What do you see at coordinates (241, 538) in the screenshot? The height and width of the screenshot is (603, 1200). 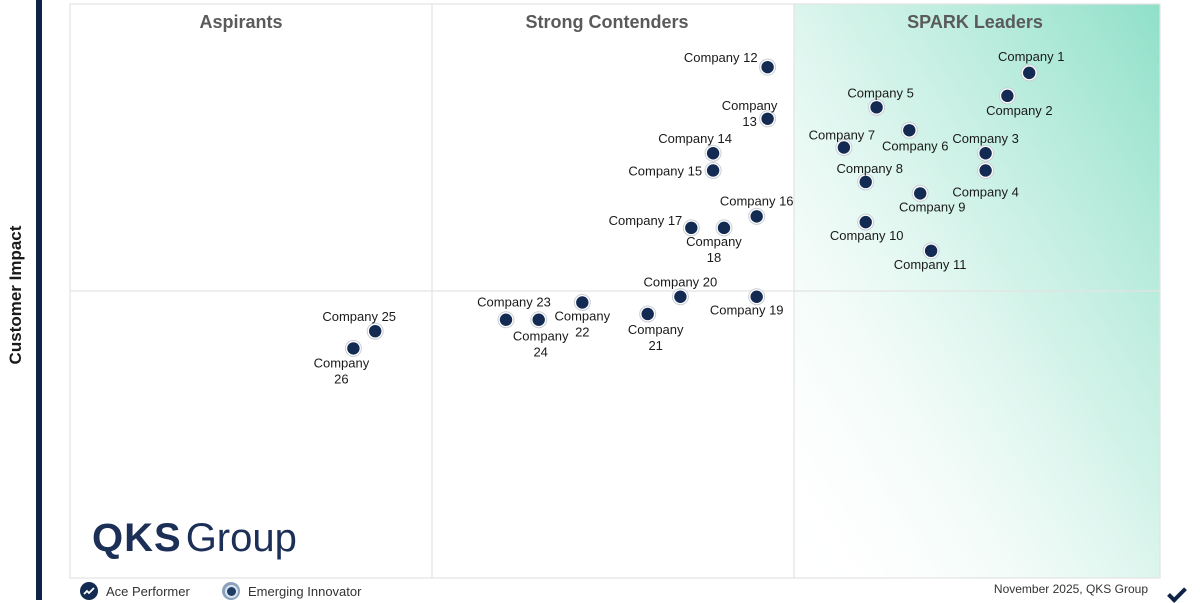 I see `logo-light: Group` at bounding box center [241, 538].